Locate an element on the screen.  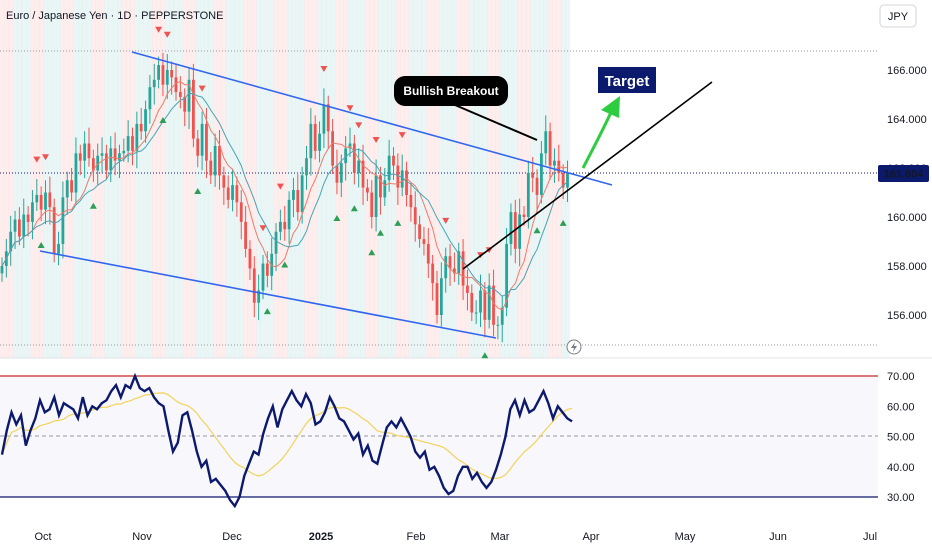
price-tick-label: 158.000 is located at coordinates (907, 267).